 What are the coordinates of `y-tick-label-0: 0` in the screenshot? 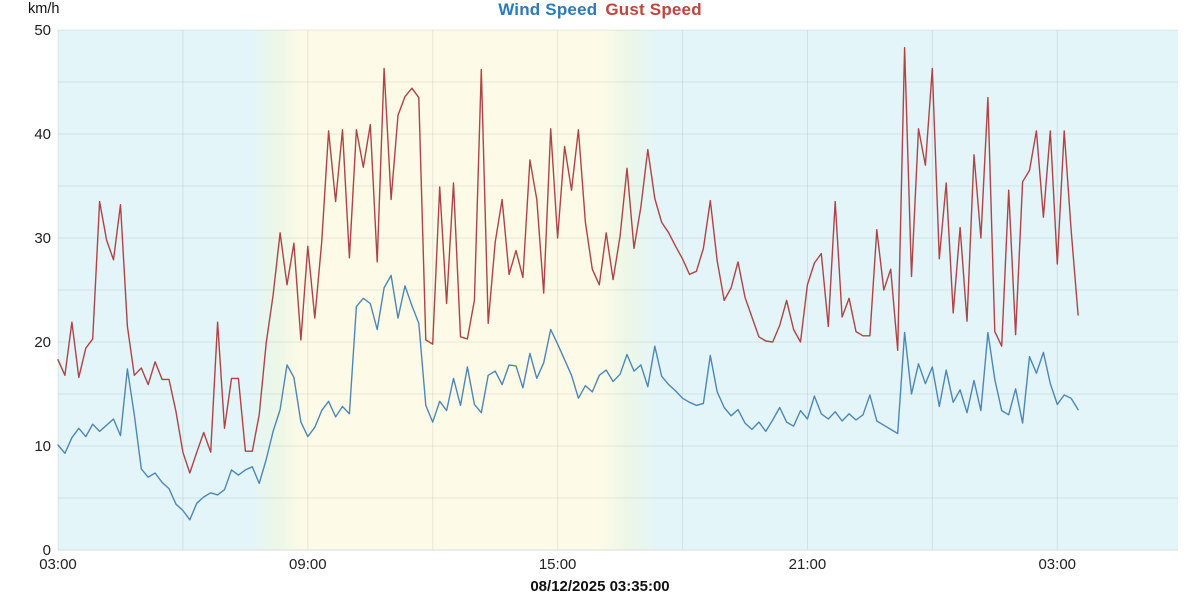 It's located at (47, 550).